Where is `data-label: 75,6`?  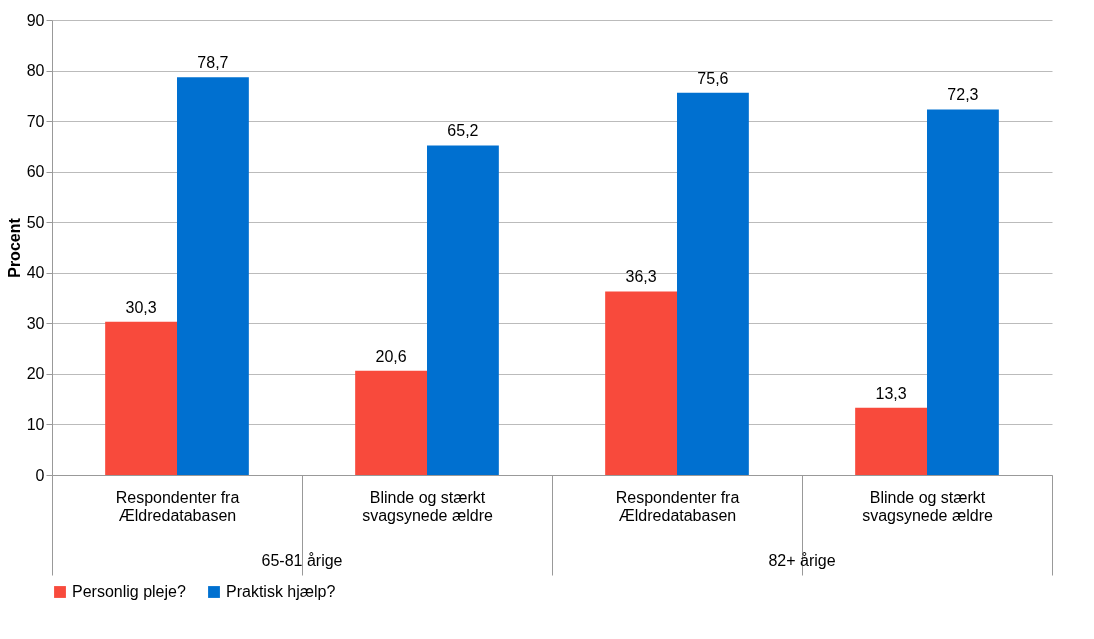 data-label: 75,6 is located at coordinates (713, 78).